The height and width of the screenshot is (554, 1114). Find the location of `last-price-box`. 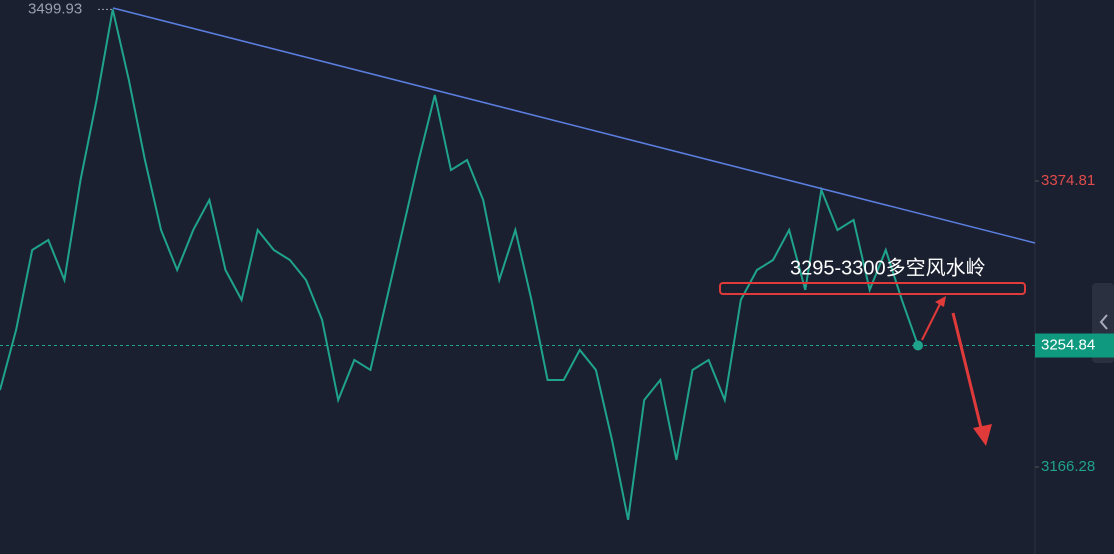

last-price-box is located at coordinates (1074, 345).